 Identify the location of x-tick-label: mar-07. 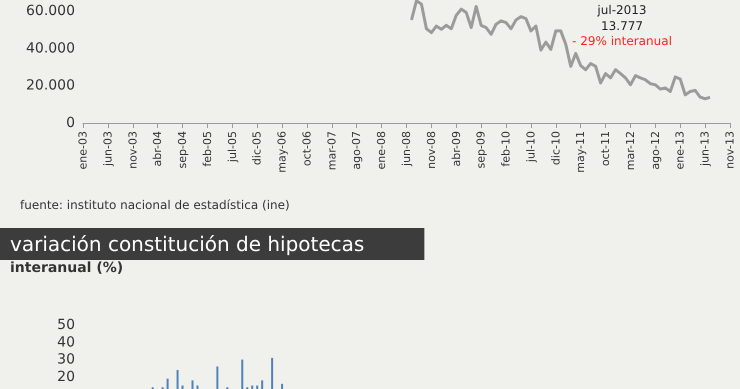
(331, 150).